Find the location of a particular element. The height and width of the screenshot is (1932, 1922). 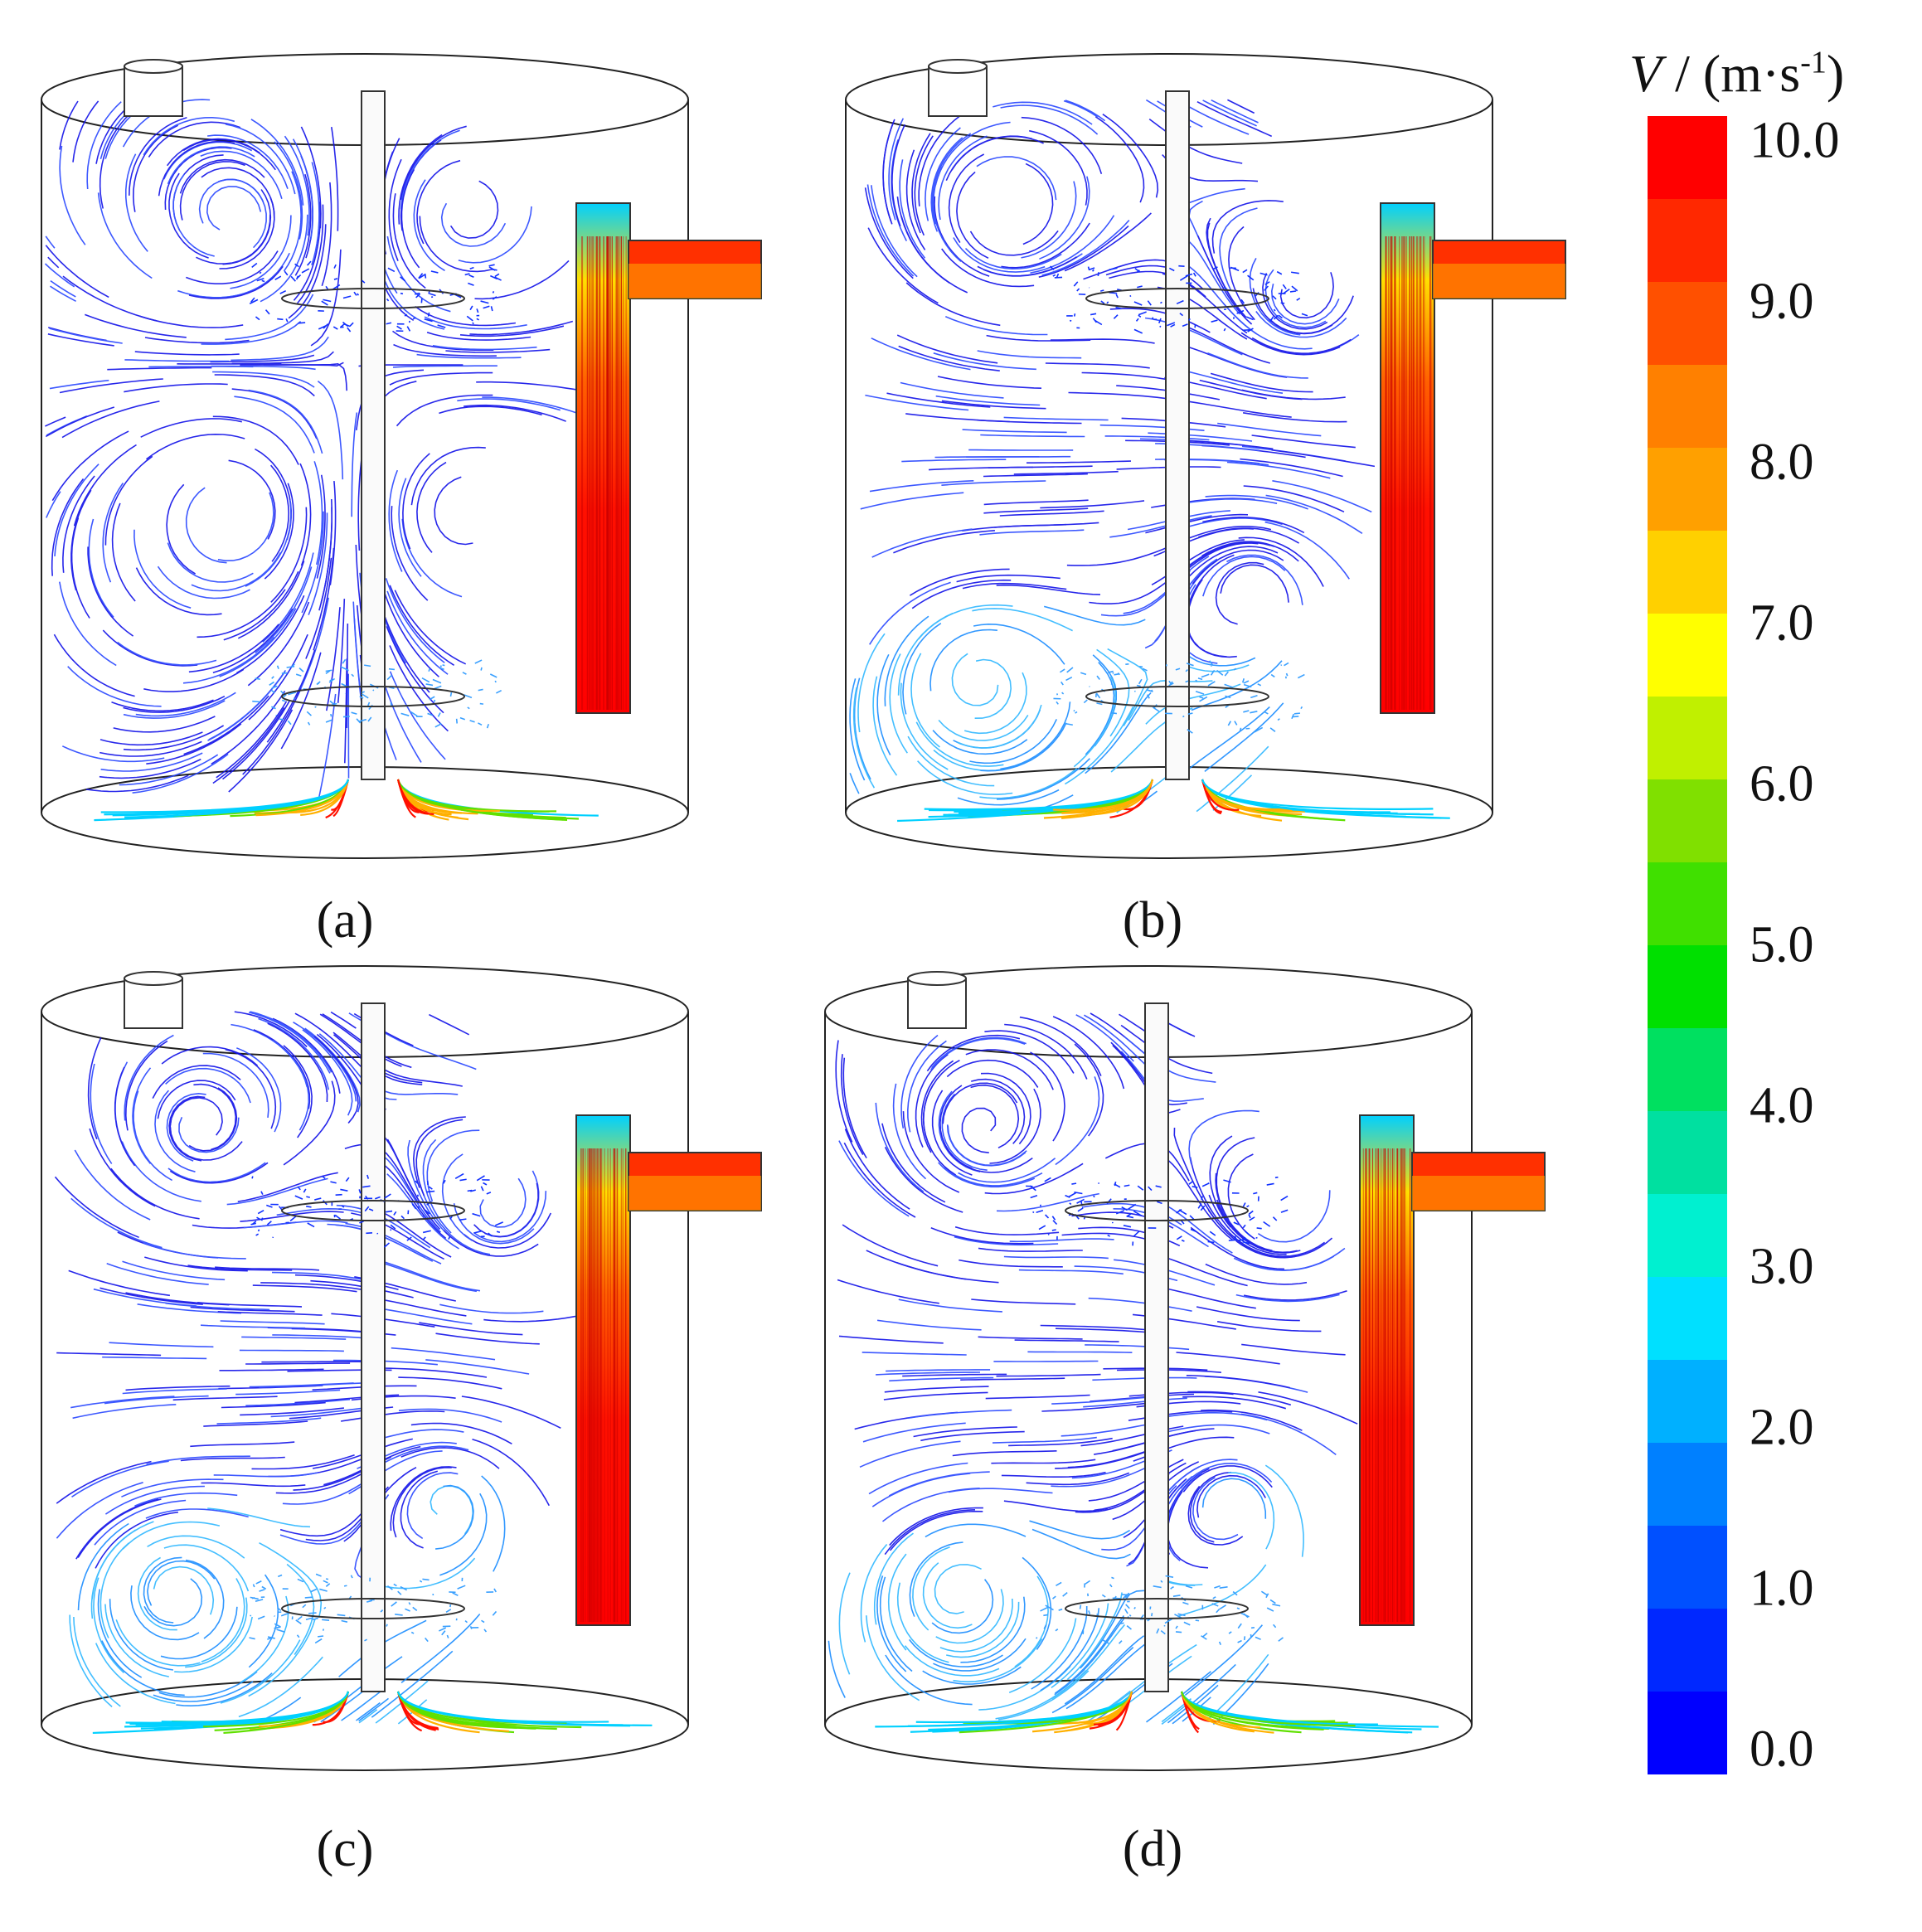

velocity-colorbar is located at coordinates (1687, 945).